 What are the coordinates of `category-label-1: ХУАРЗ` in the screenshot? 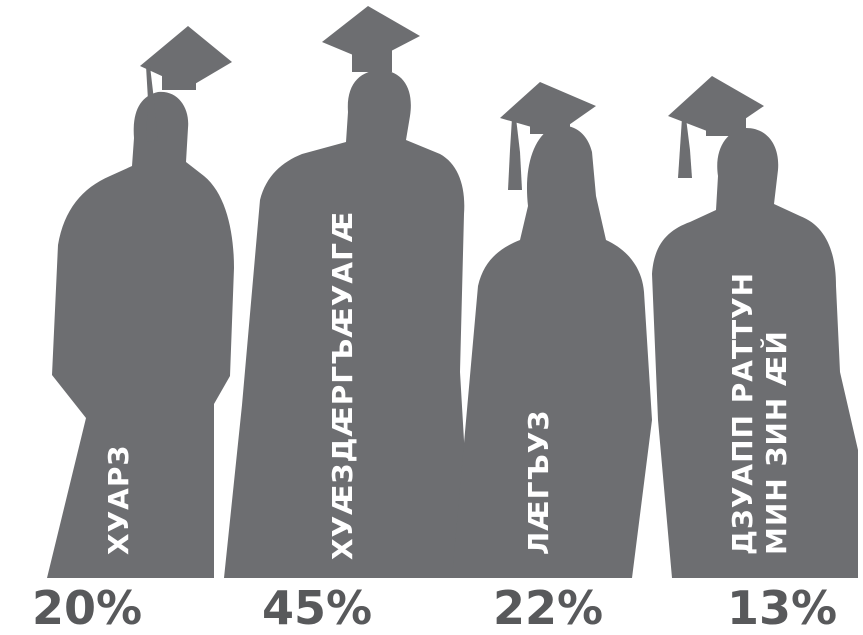 It's located at (118, 500).